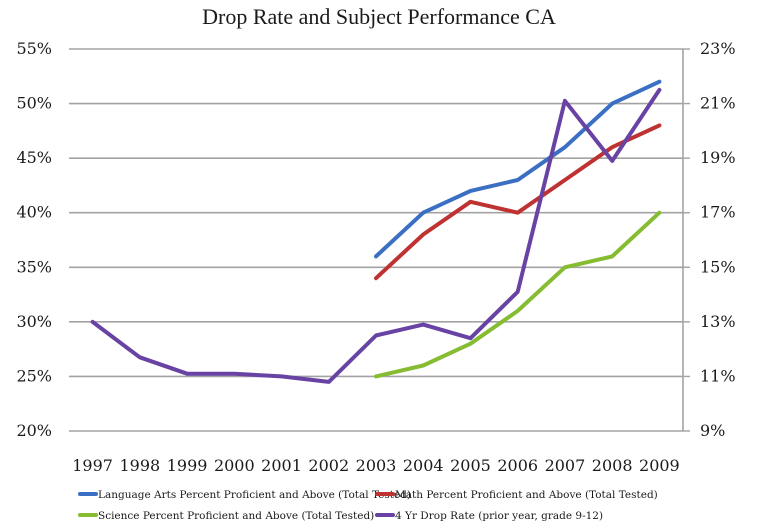 Image resolution: width=758 pixels, height=526 pixels. I want to click on x-tick-label: 2007, so click(565, 465).